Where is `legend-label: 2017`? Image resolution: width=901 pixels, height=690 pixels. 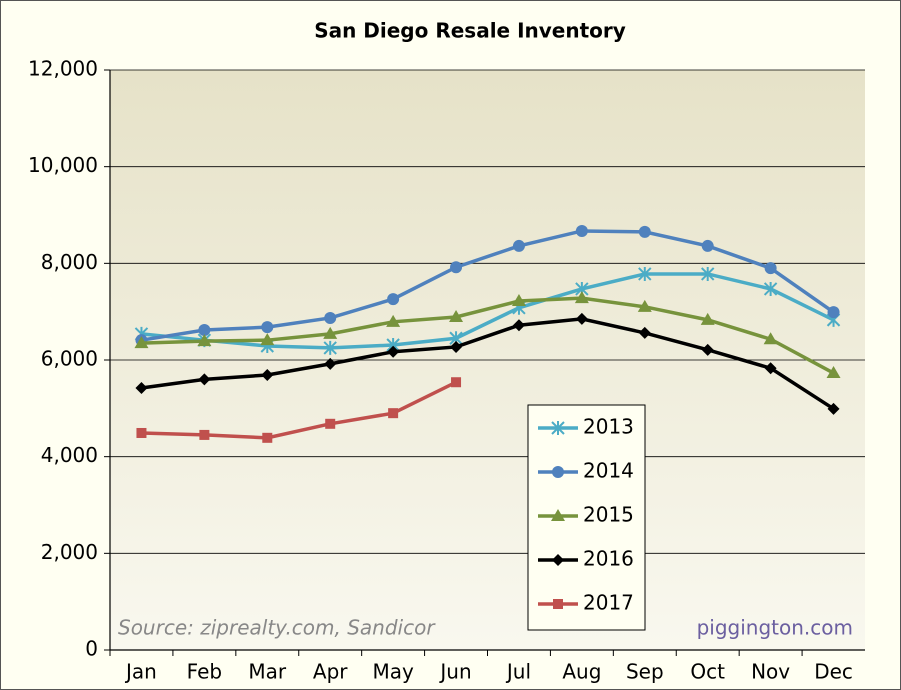 legend-label: 2017 is located at coordinates (608, 603).